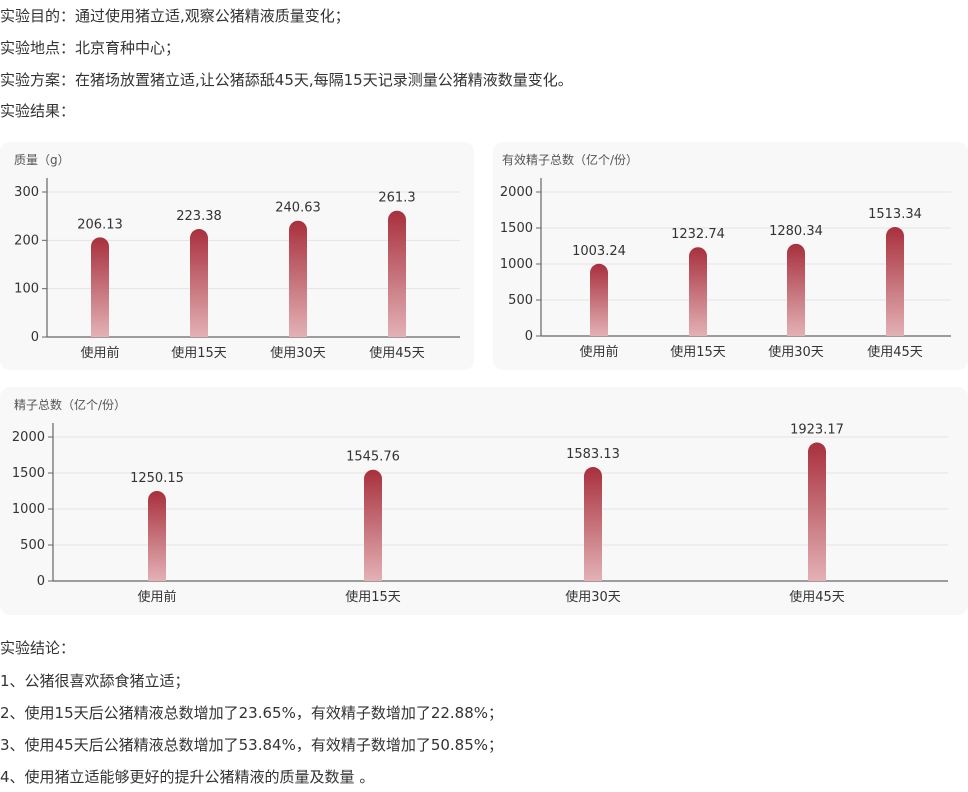 The width and height of the screenshot is (968, 792). What do you see at coordinates (38, 111) in the screenshot?
I see `results-heading: 实验结果：` at bounding box center [38, 111].